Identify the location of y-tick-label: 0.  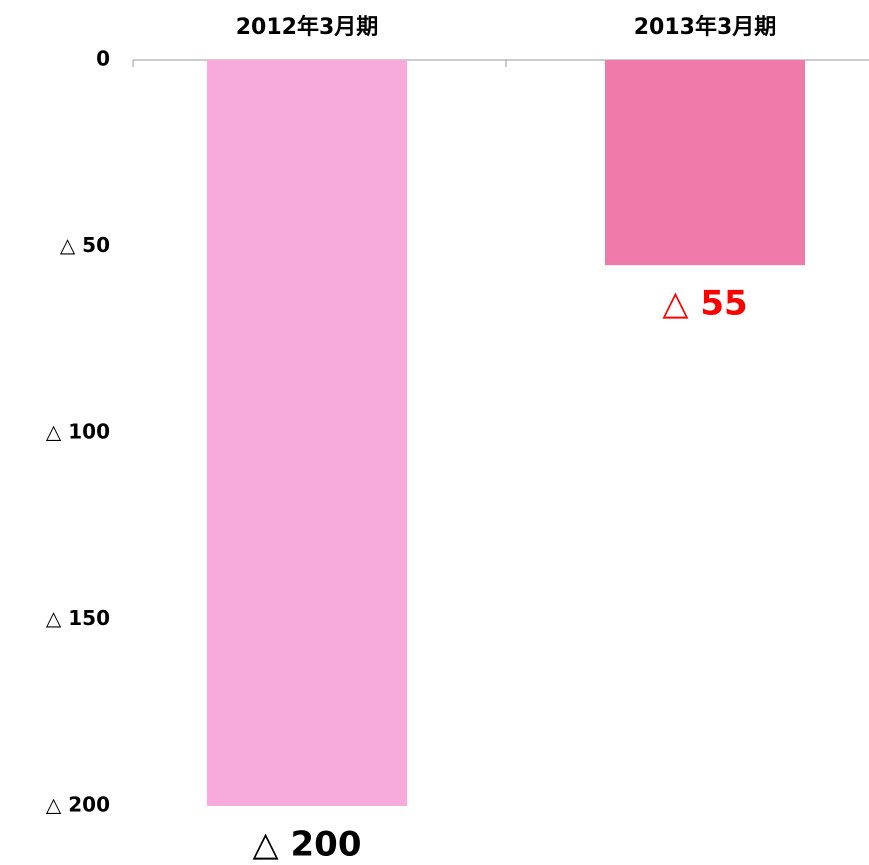
(103, 59).